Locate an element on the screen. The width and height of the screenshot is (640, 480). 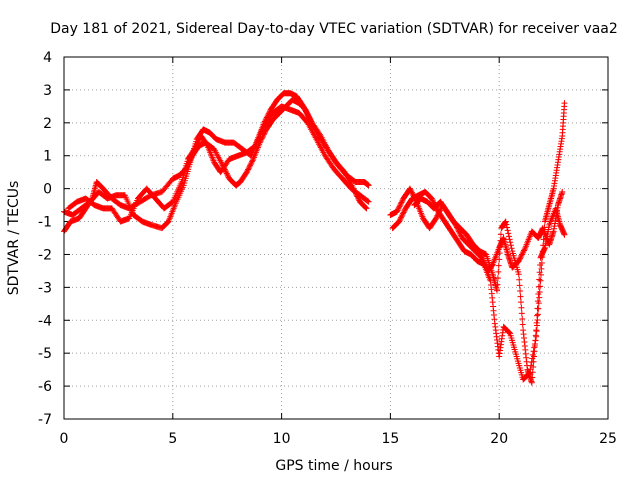
x-tick-label: 10 is located at coordinates (282, 439).